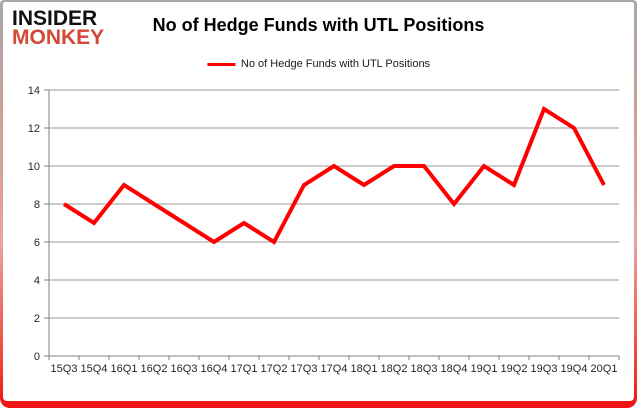  Describe the element at coordinates (34, 91) in the screenshot. I see `y-axis-label: 14` at that location.